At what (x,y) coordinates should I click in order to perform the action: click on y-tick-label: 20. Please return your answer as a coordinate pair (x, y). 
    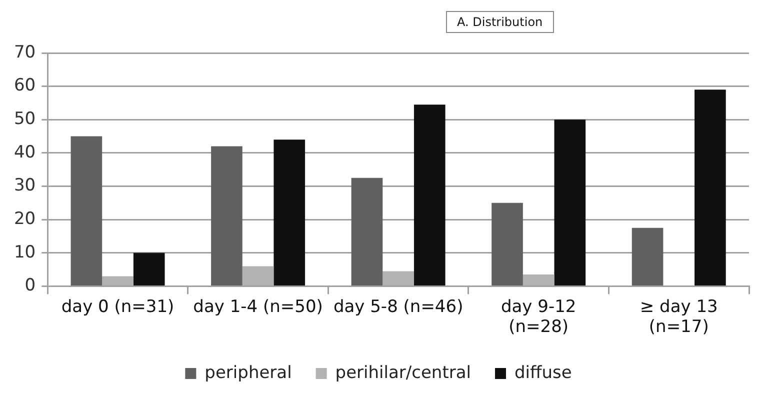
    Looking at the image, I should click on (25, 218).